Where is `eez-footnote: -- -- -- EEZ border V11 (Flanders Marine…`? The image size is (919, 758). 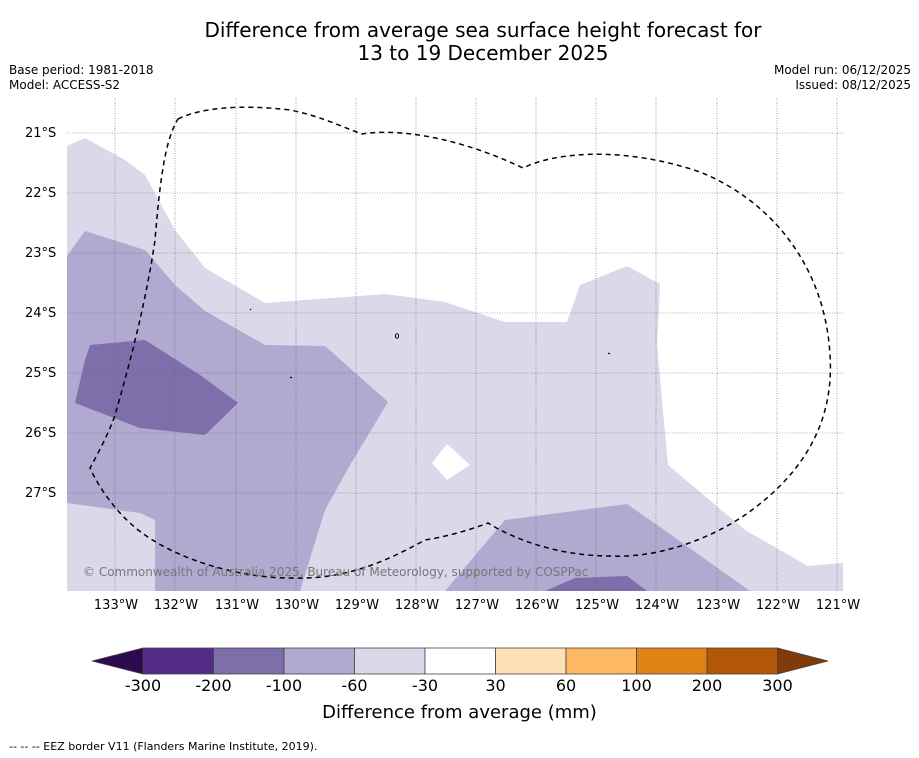
eez-footnote: -- -- -- EEZ border V11 (Flanders Marine… is located at coordinates (163, 746).